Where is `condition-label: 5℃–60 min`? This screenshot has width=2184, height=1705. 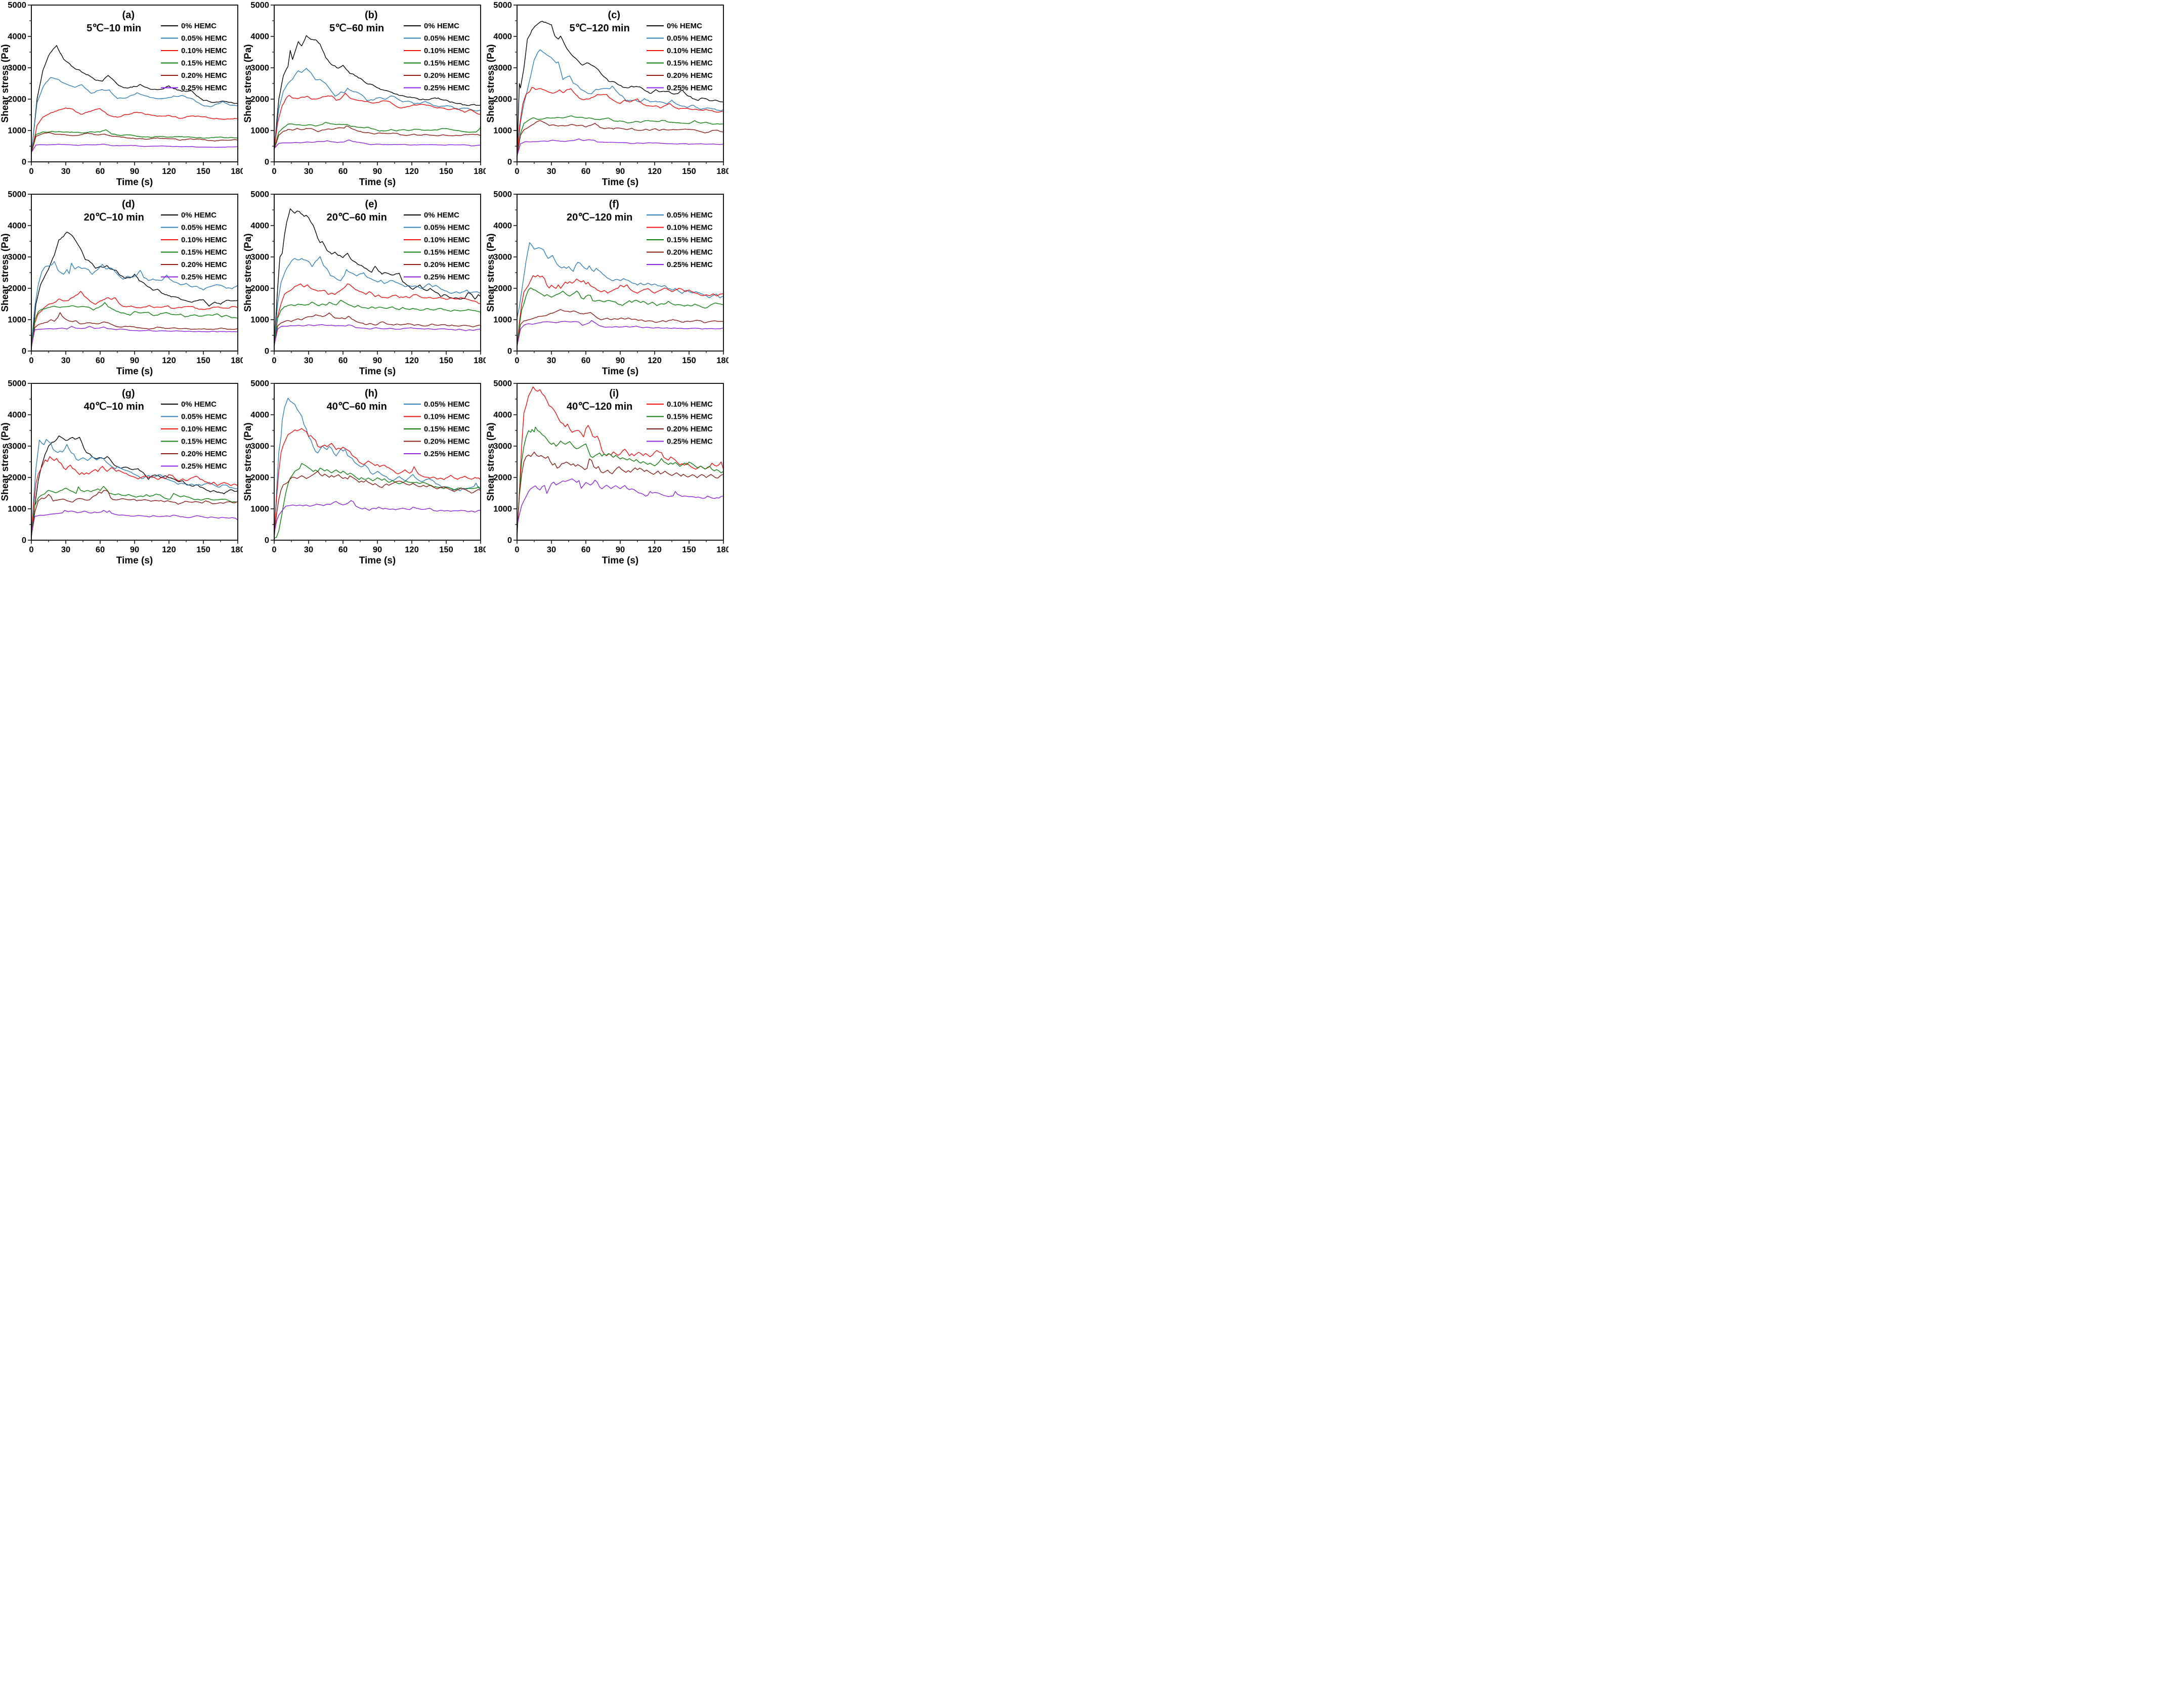
condition-label: 5℃–60 min is located at coordinates (357, 28).